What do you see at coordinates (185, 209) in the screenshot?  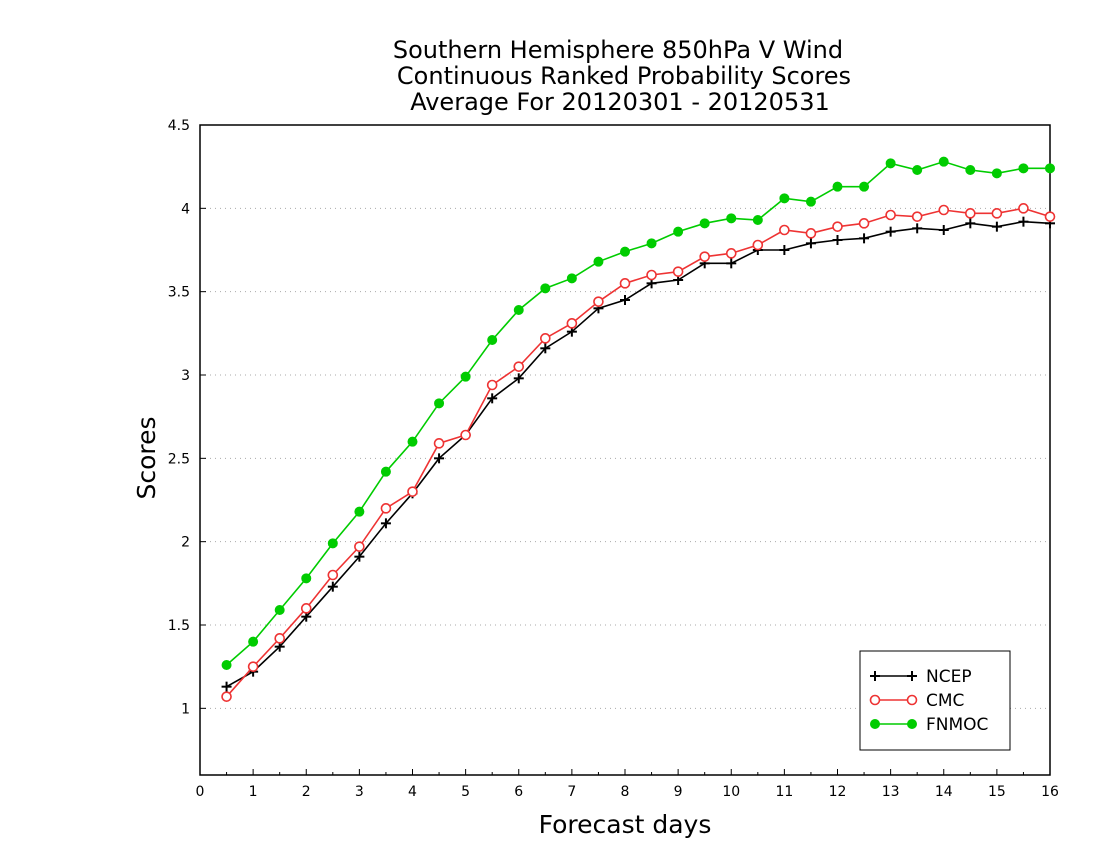 I see `y-tick-label: 4` at bounding box center [185, 209].